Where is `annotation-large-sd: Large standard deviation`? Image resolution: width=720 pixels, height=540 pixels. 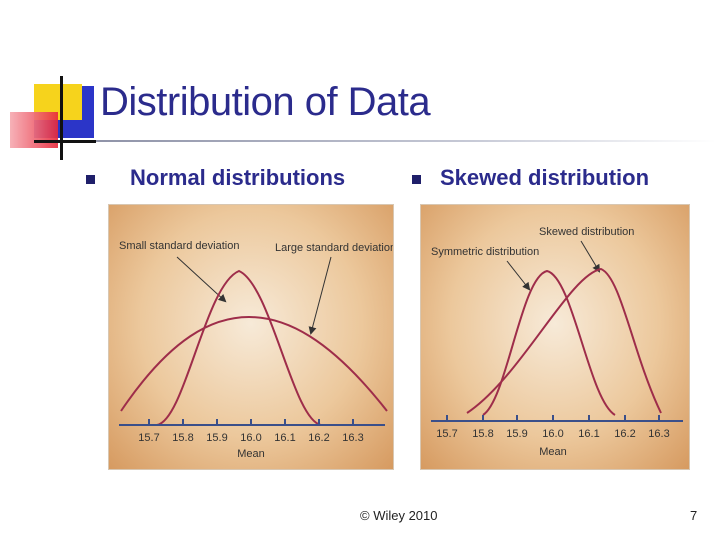
annotation-large-sd: Large standard deviation is located at coordinates (334, 248).